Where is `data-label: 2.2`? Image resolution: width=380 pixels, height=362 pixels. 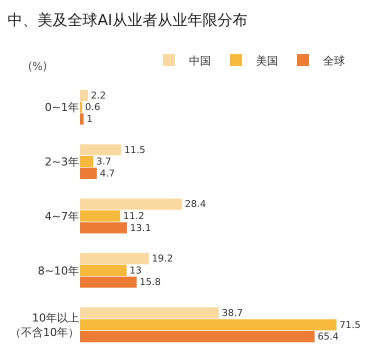
data-label: 2.2 is located at coordinates (98, 96).